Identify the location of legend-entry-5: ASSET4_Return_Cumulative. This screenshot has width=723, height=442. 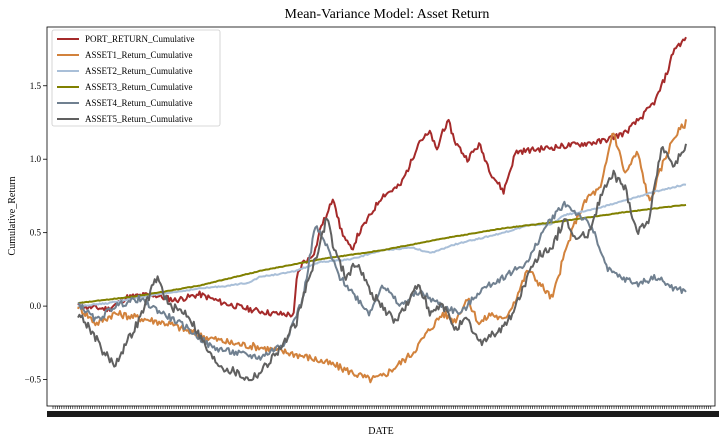
(139, 103).